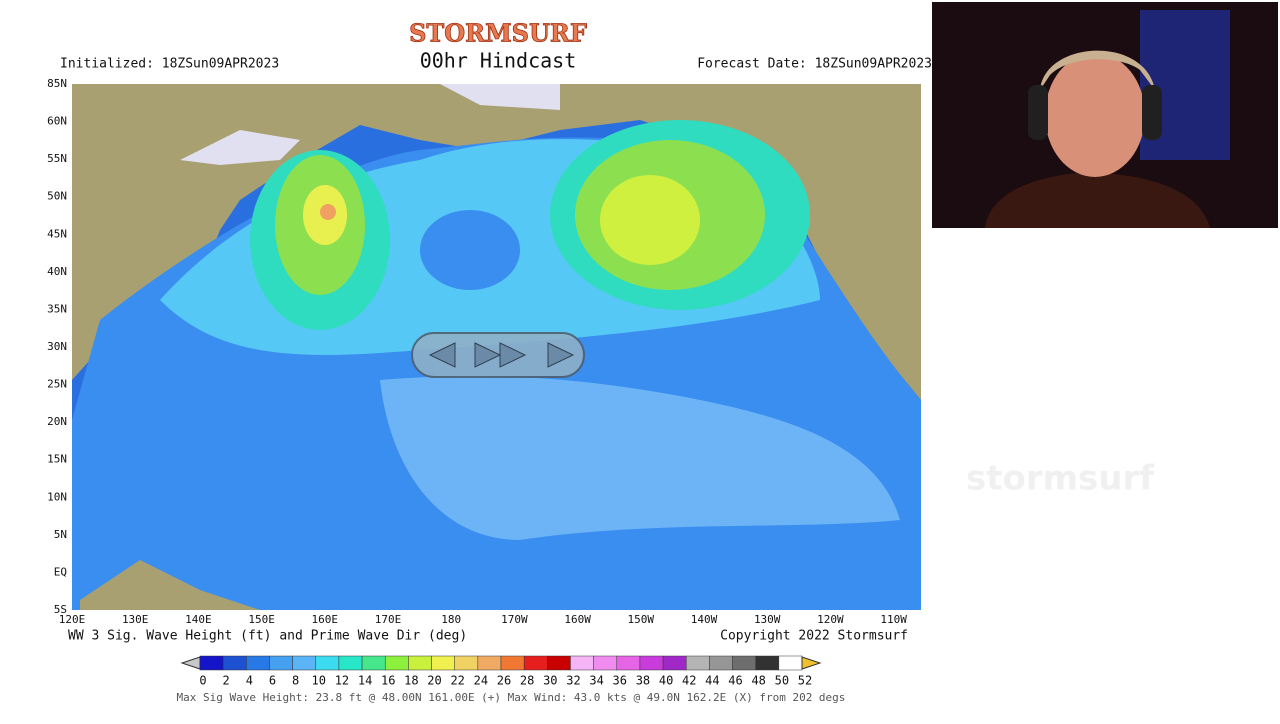  I want to click on colorbar-label: 4, so click(249, 681).